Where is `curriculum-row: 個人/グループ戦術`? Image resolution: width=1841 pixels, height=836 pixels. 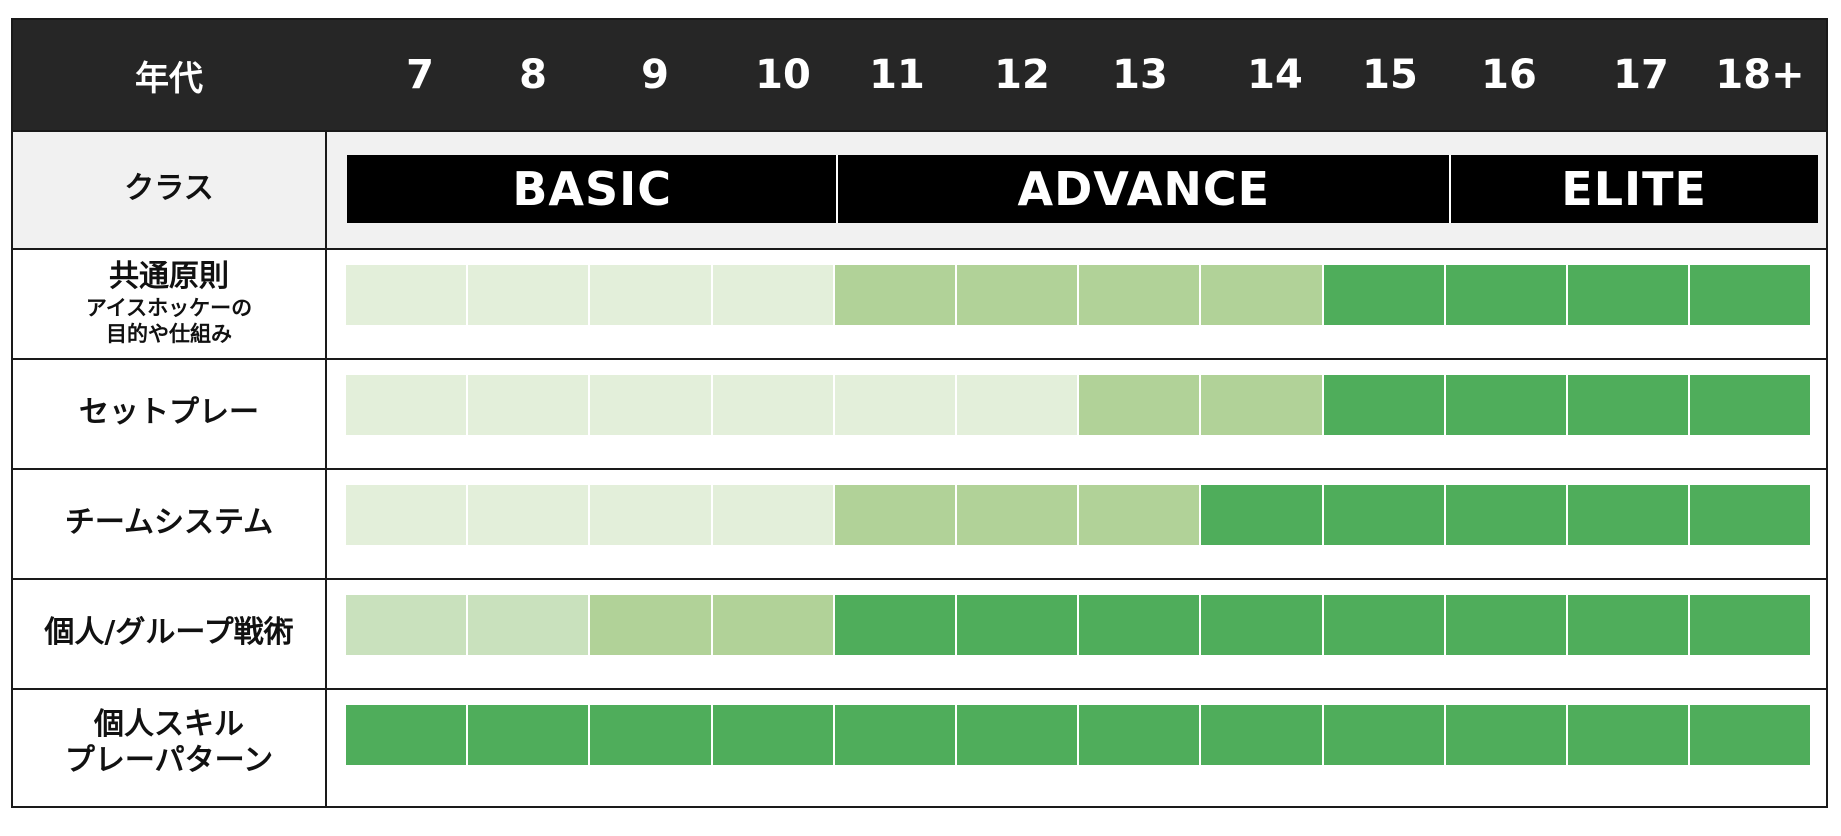 curriculum-row: 個人/グループ戦術 is located at coordinates (919, 633).